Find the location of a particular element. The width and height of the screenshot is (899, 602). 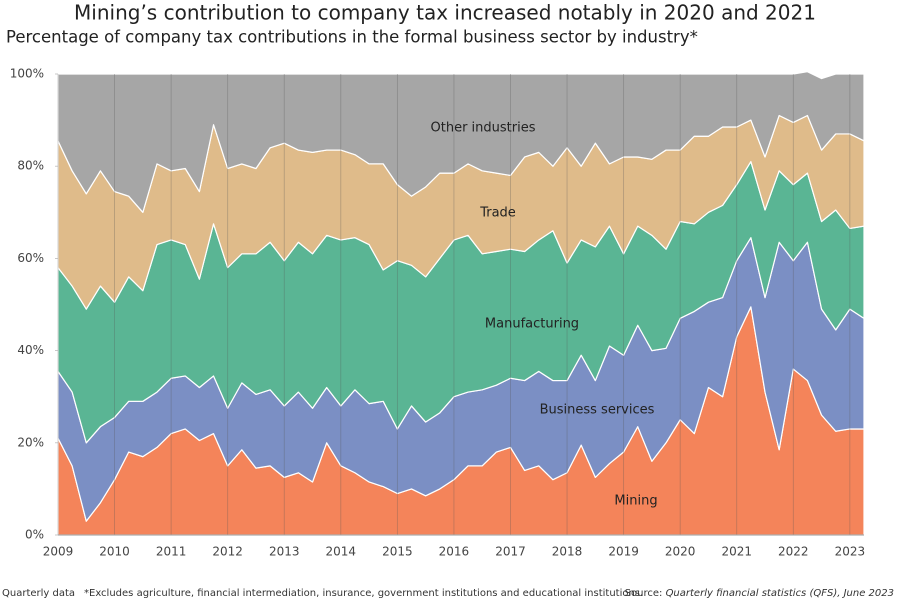

x-tick-label: 2013 is located at coordinates (284, 552).